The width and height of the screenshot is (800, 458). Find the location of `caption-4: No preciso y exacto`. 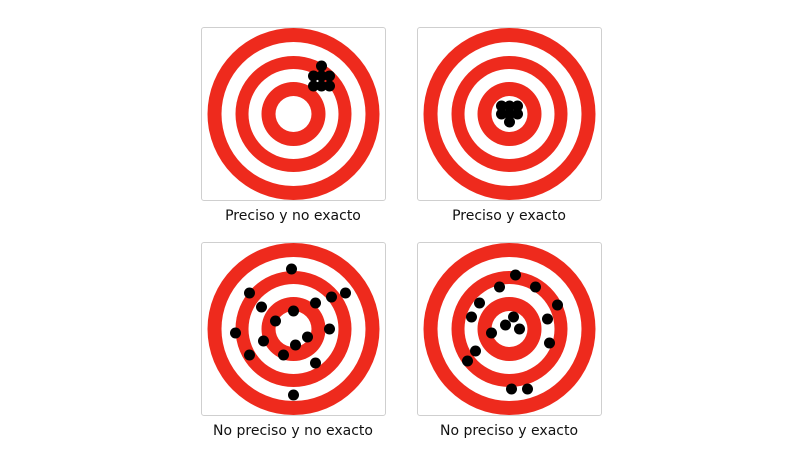

caption-4: No preciso y exacto is located at coordinates (509, 431).